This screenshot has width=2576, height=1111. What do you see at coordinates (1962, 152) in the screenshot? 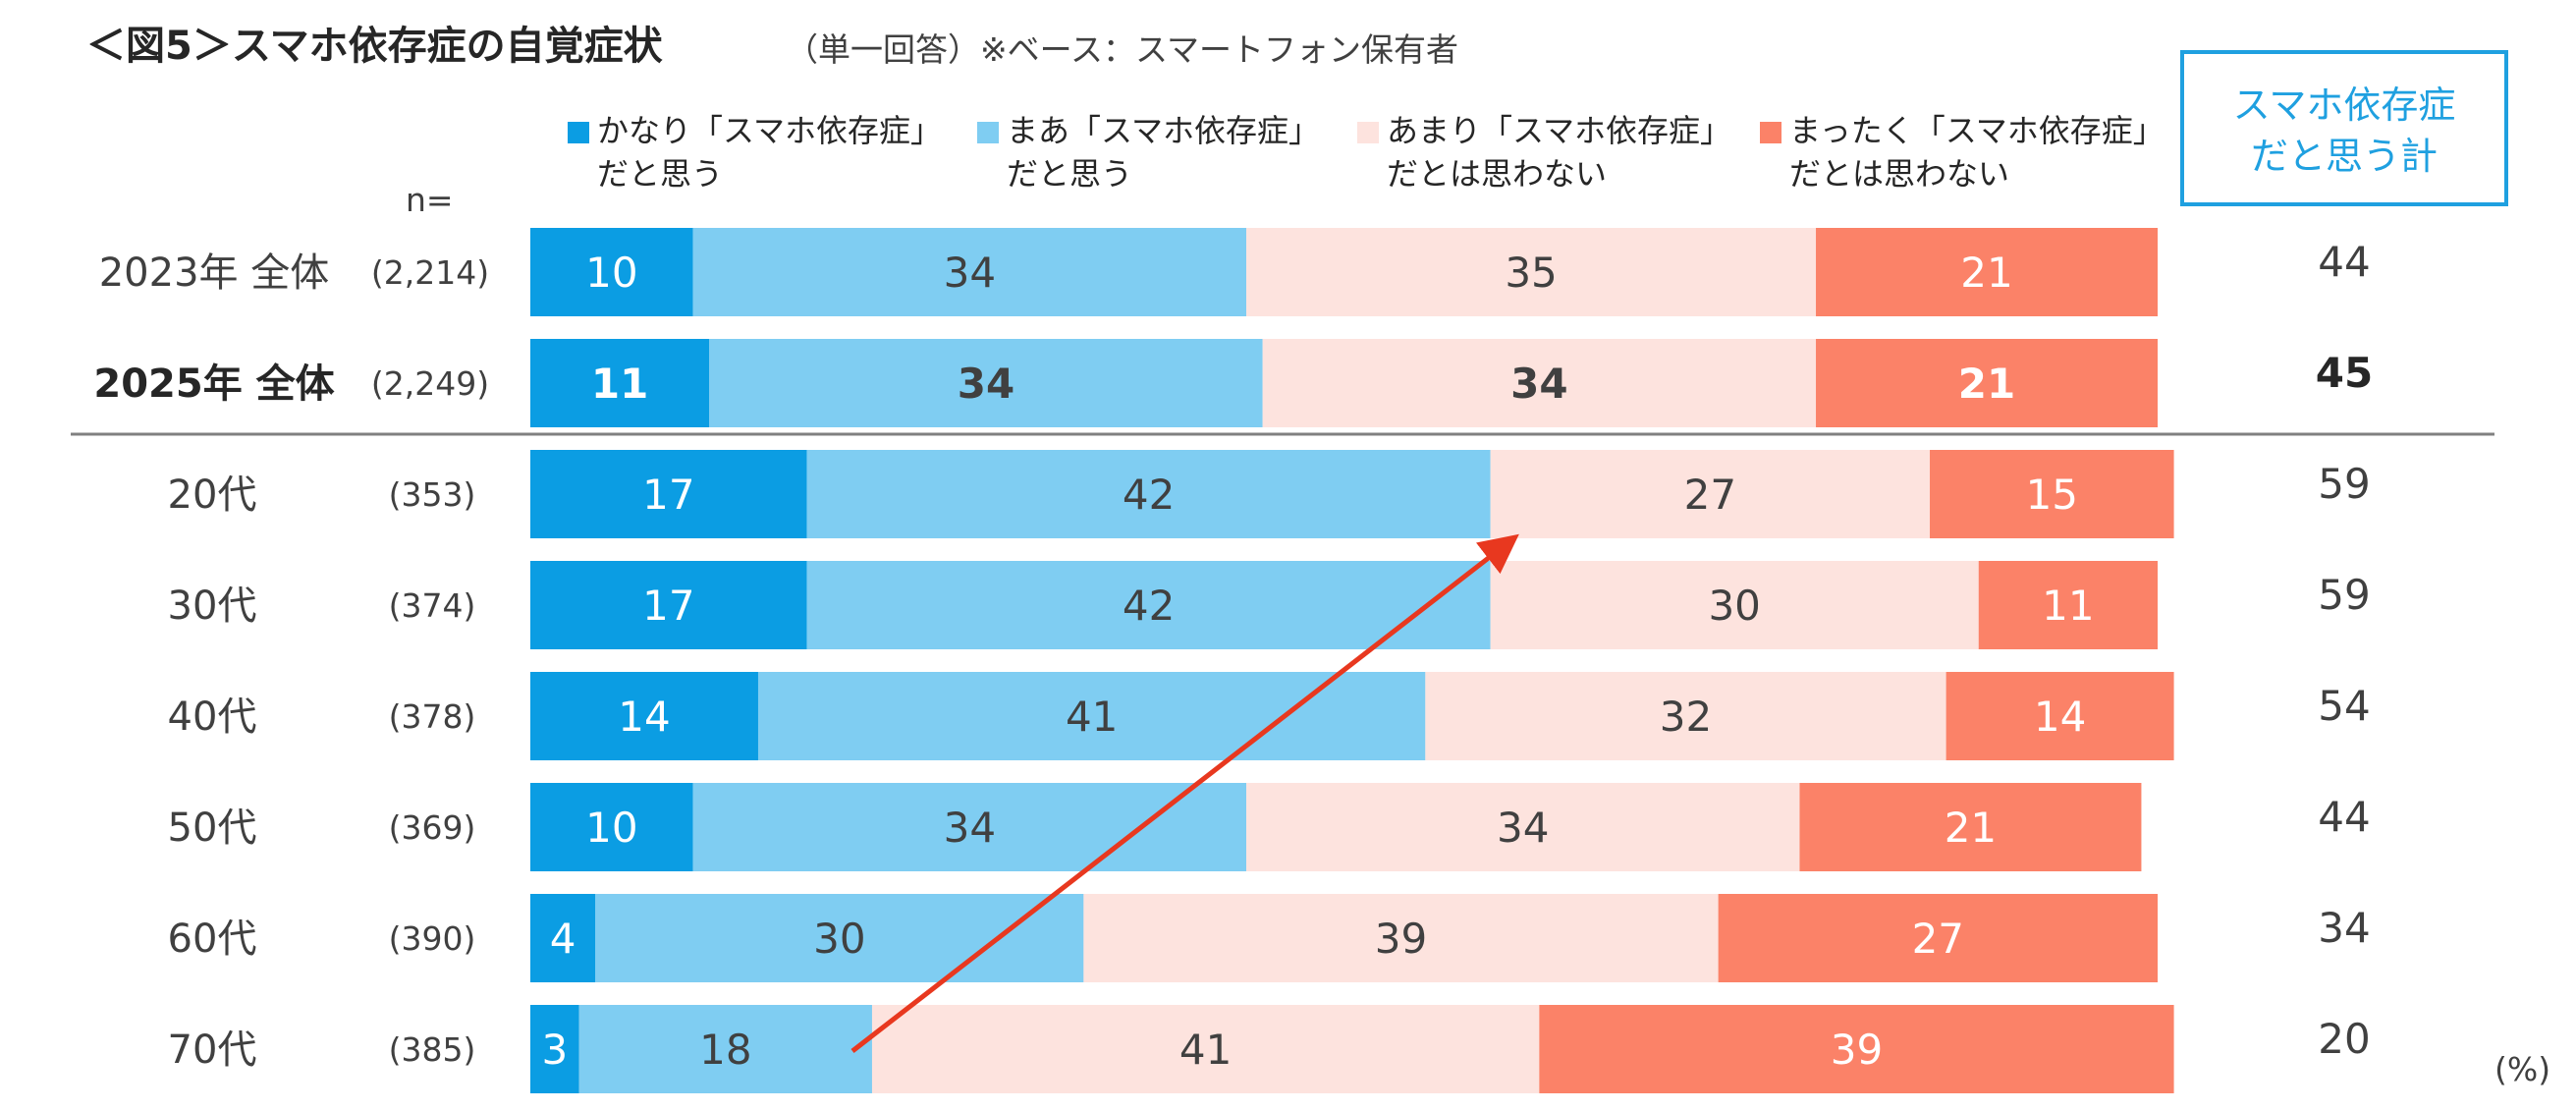
I see `legend-item-4: まったく「スマホ依存症」 だとは思わない` at bounding box center [1962, 152].